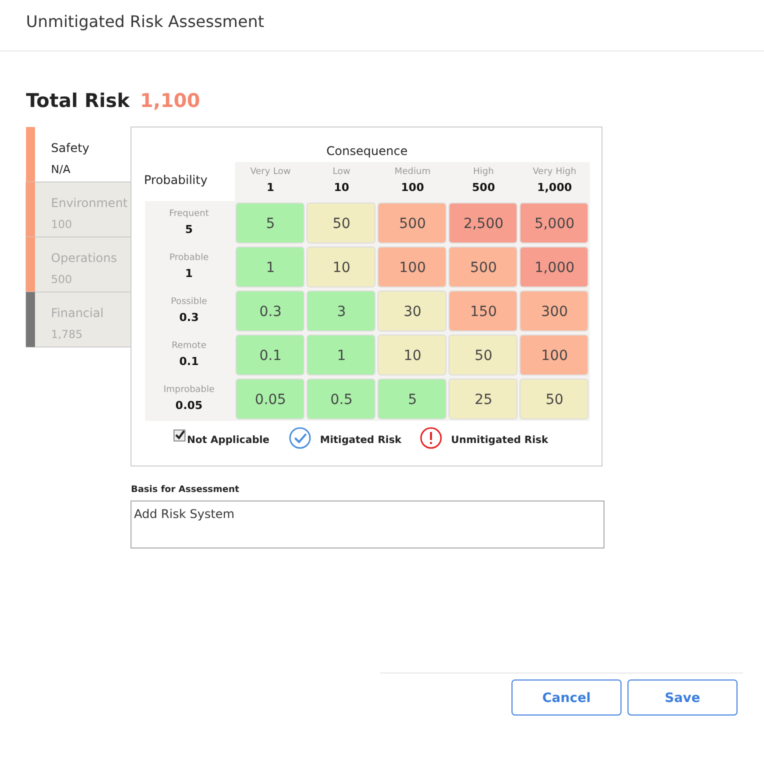 The height and width of the screenshot is (761, 764). Describe the element at coordinates (361, 440) in the screenshot. I see `text: Mitigated Risk` at that location.